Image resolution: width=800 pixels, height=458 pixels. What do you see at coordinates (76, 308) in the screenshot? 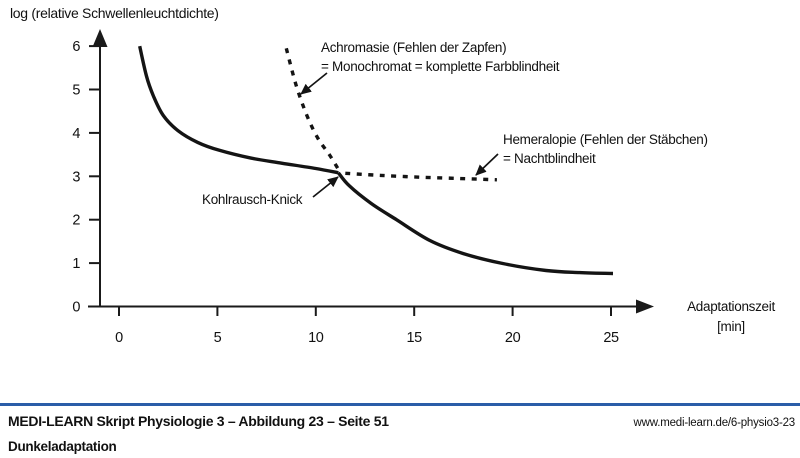
I see `y-tick-label: 0` at bounding box center [76, 308].